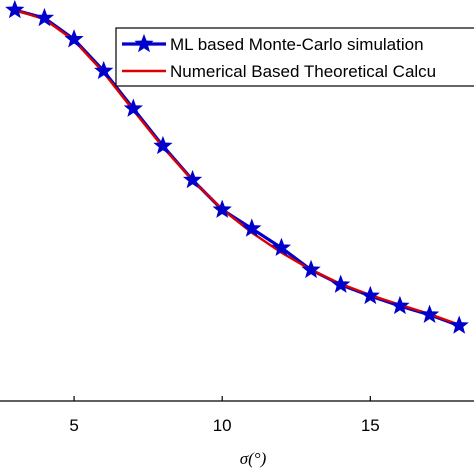  Describe the element at coordinates (303, 71) in the screenshot. I see `legend-entry-1: Numerical Based Theoretical Calcu` at that location.